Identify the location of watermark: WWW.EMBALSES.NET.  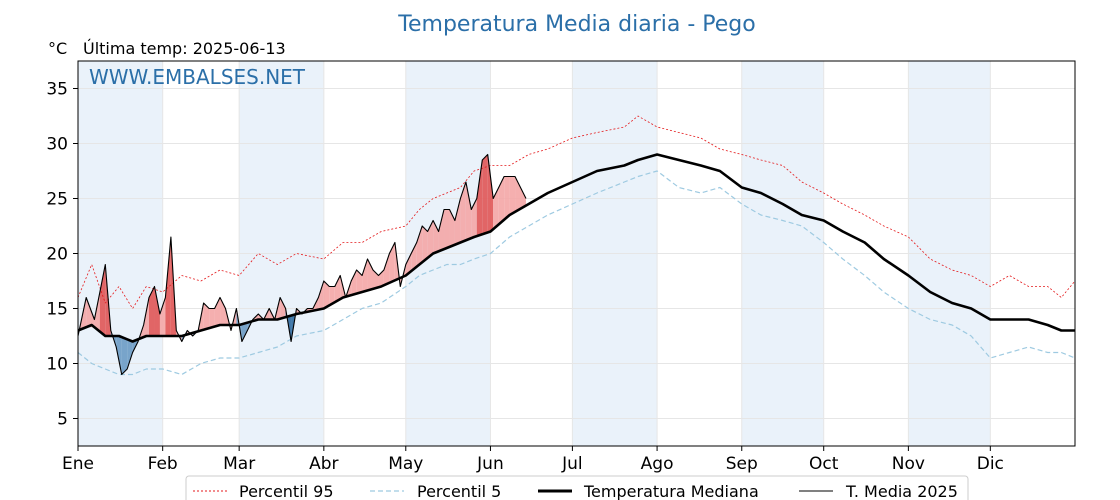
(197, 77).